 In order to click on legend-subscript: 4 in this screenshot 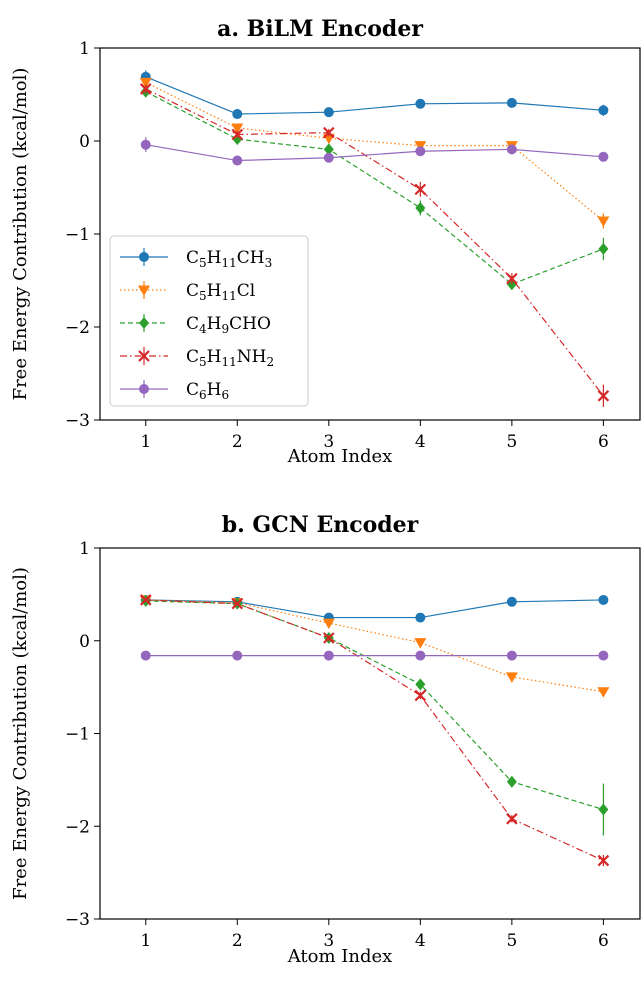, I will do `click(203, 329)`.